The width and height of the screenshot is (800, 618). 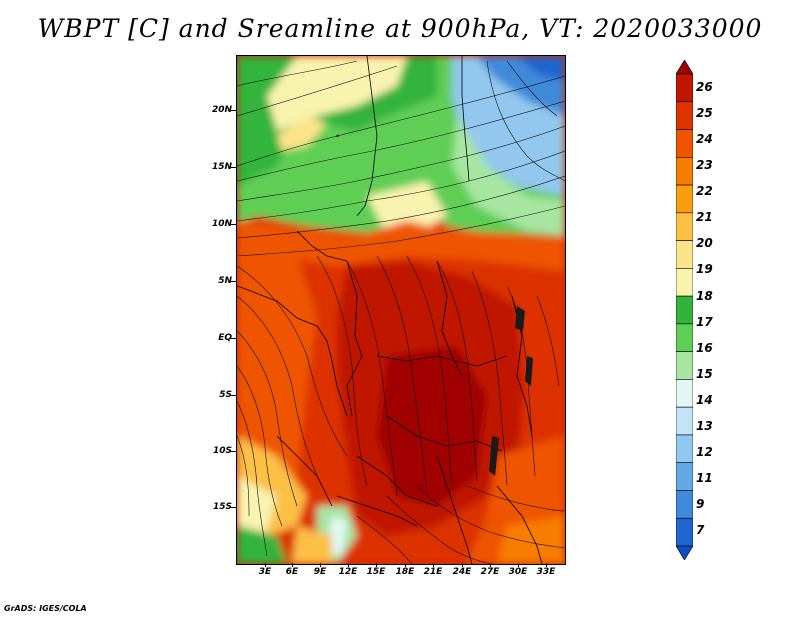 What do you see at coordinates (704, 269) in the screenshot?
I see `colorbar-label: 19` at bounding box center [704, 269].